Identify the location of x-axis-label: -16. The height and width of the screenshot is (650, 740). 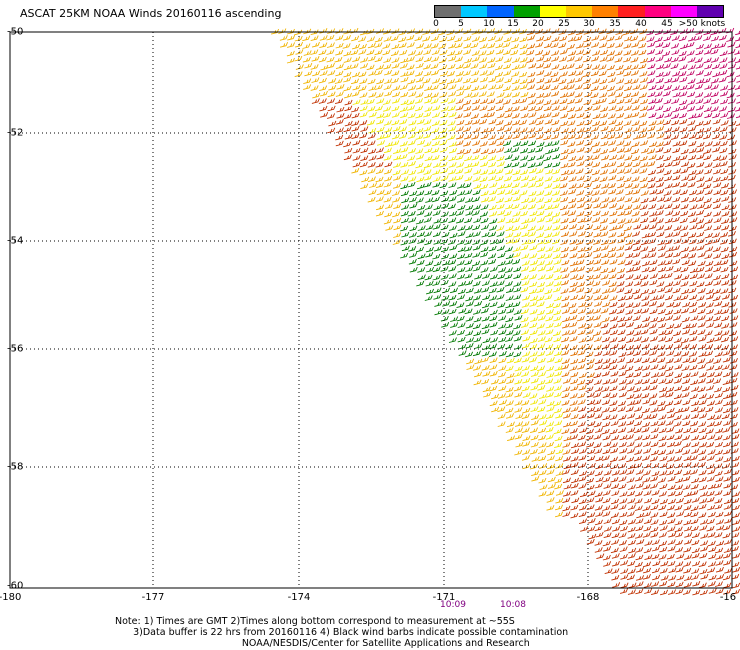
(728, 597).